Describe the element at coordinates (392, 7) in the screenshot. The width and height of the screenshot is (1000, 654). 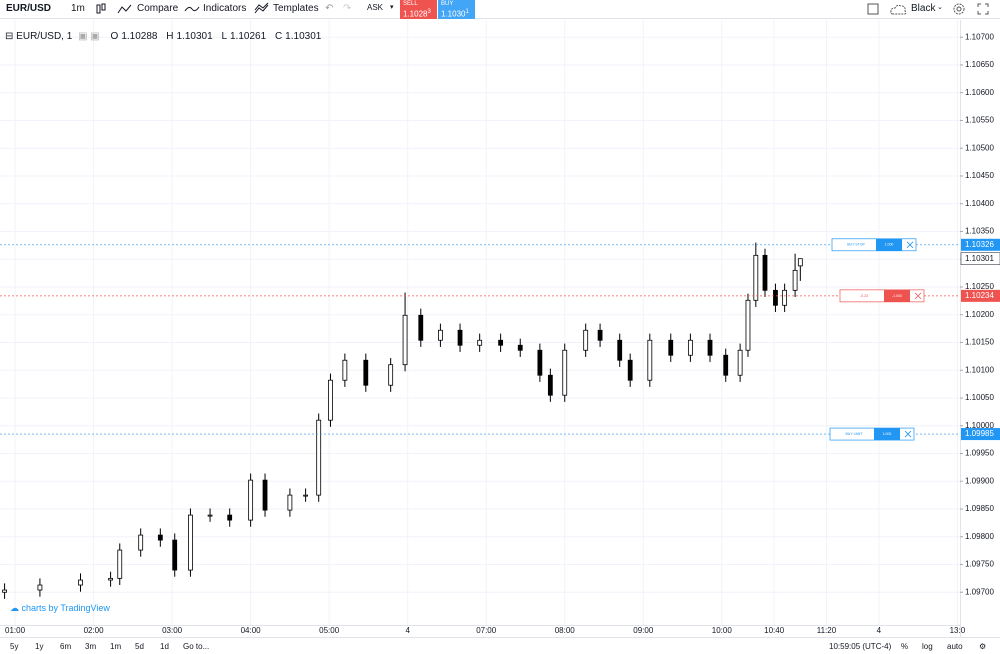
I see `side-arrow: ▾` at that location.